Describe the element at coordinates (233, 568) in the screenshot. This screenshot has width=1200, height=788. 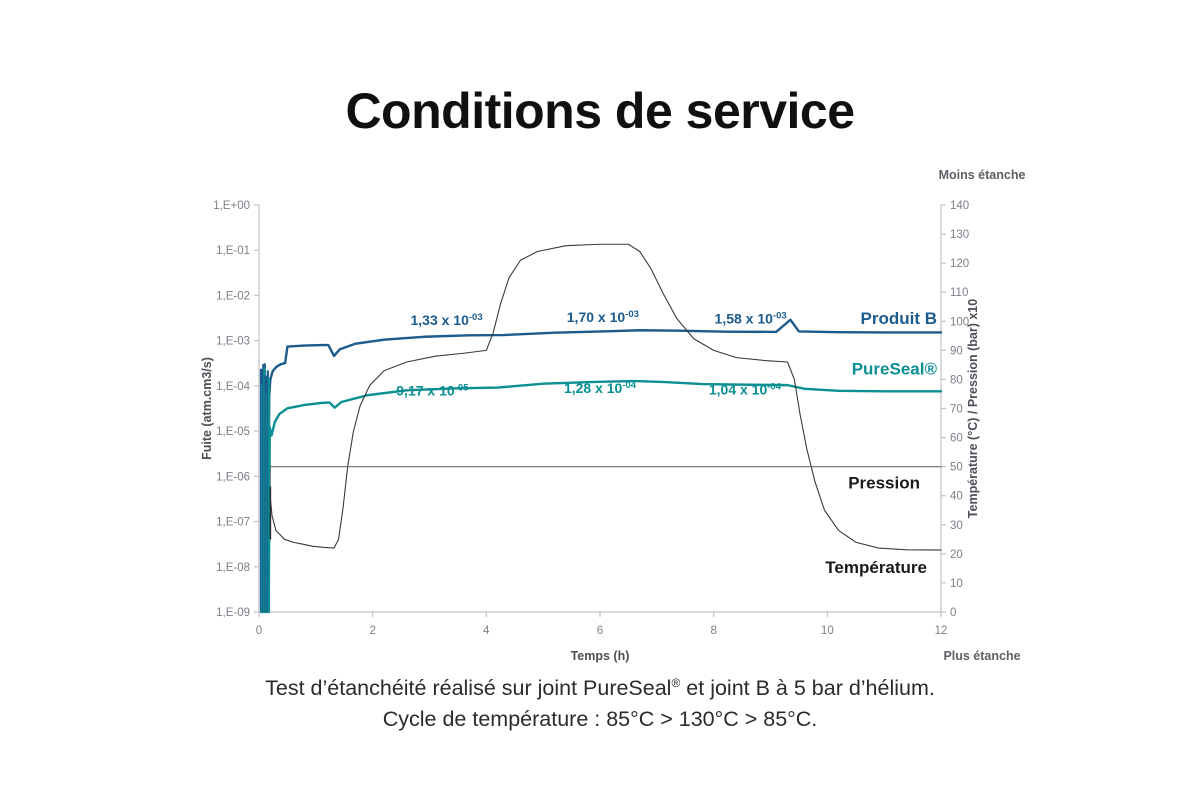
I see `y-tick-label-left: 1,E-08` at that location.